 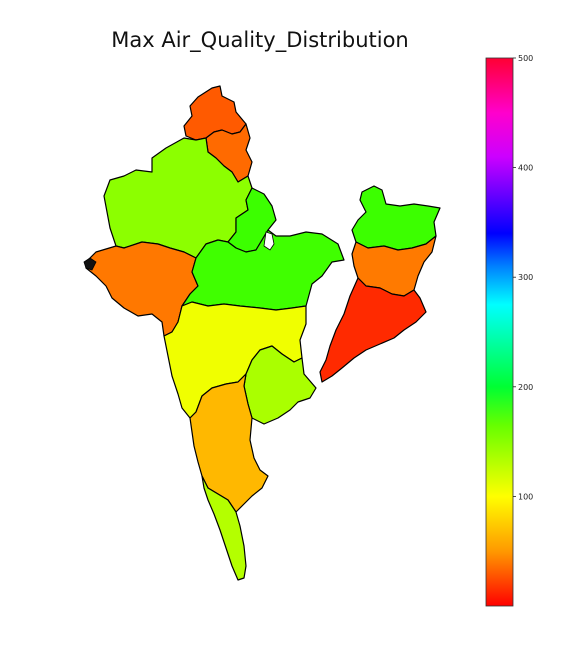 What do you see at coordinates (525, 277) in the screenshot?
I see `colorbar-tick-label: 300` at bounding box center [525, 277].